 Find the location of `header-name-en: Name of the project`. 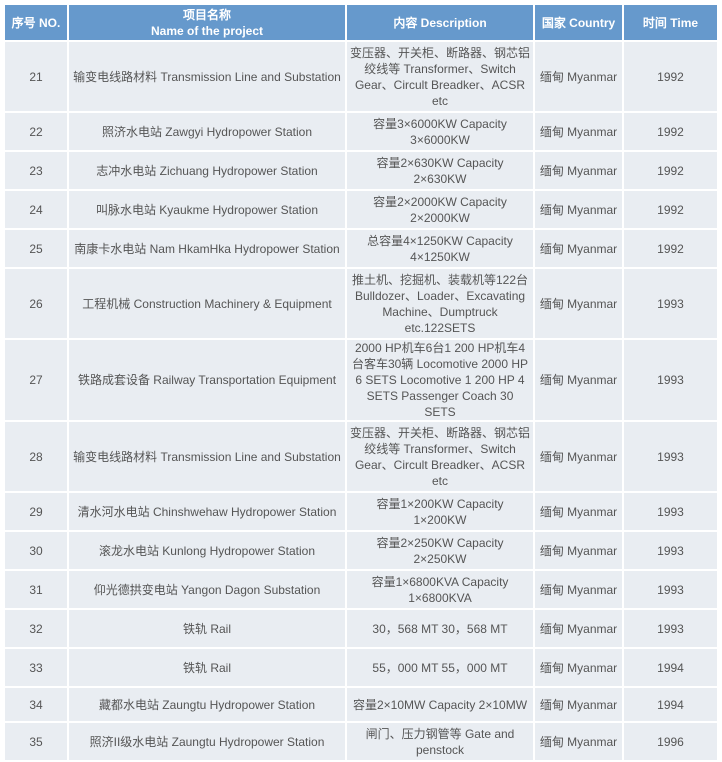

header-name-en: Name of the project is located at coordinates (207, 30).